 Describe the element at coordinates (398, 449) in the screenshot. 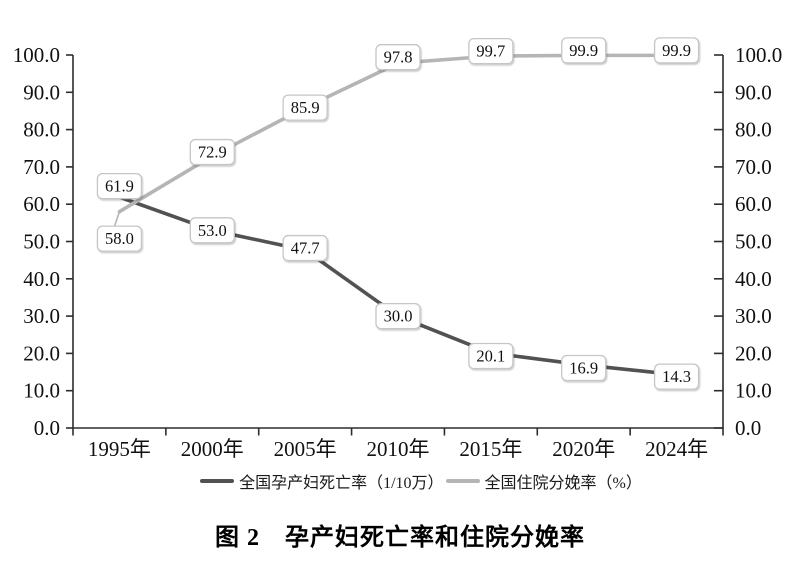

I see `x-axis-label: 2010年` at that location.